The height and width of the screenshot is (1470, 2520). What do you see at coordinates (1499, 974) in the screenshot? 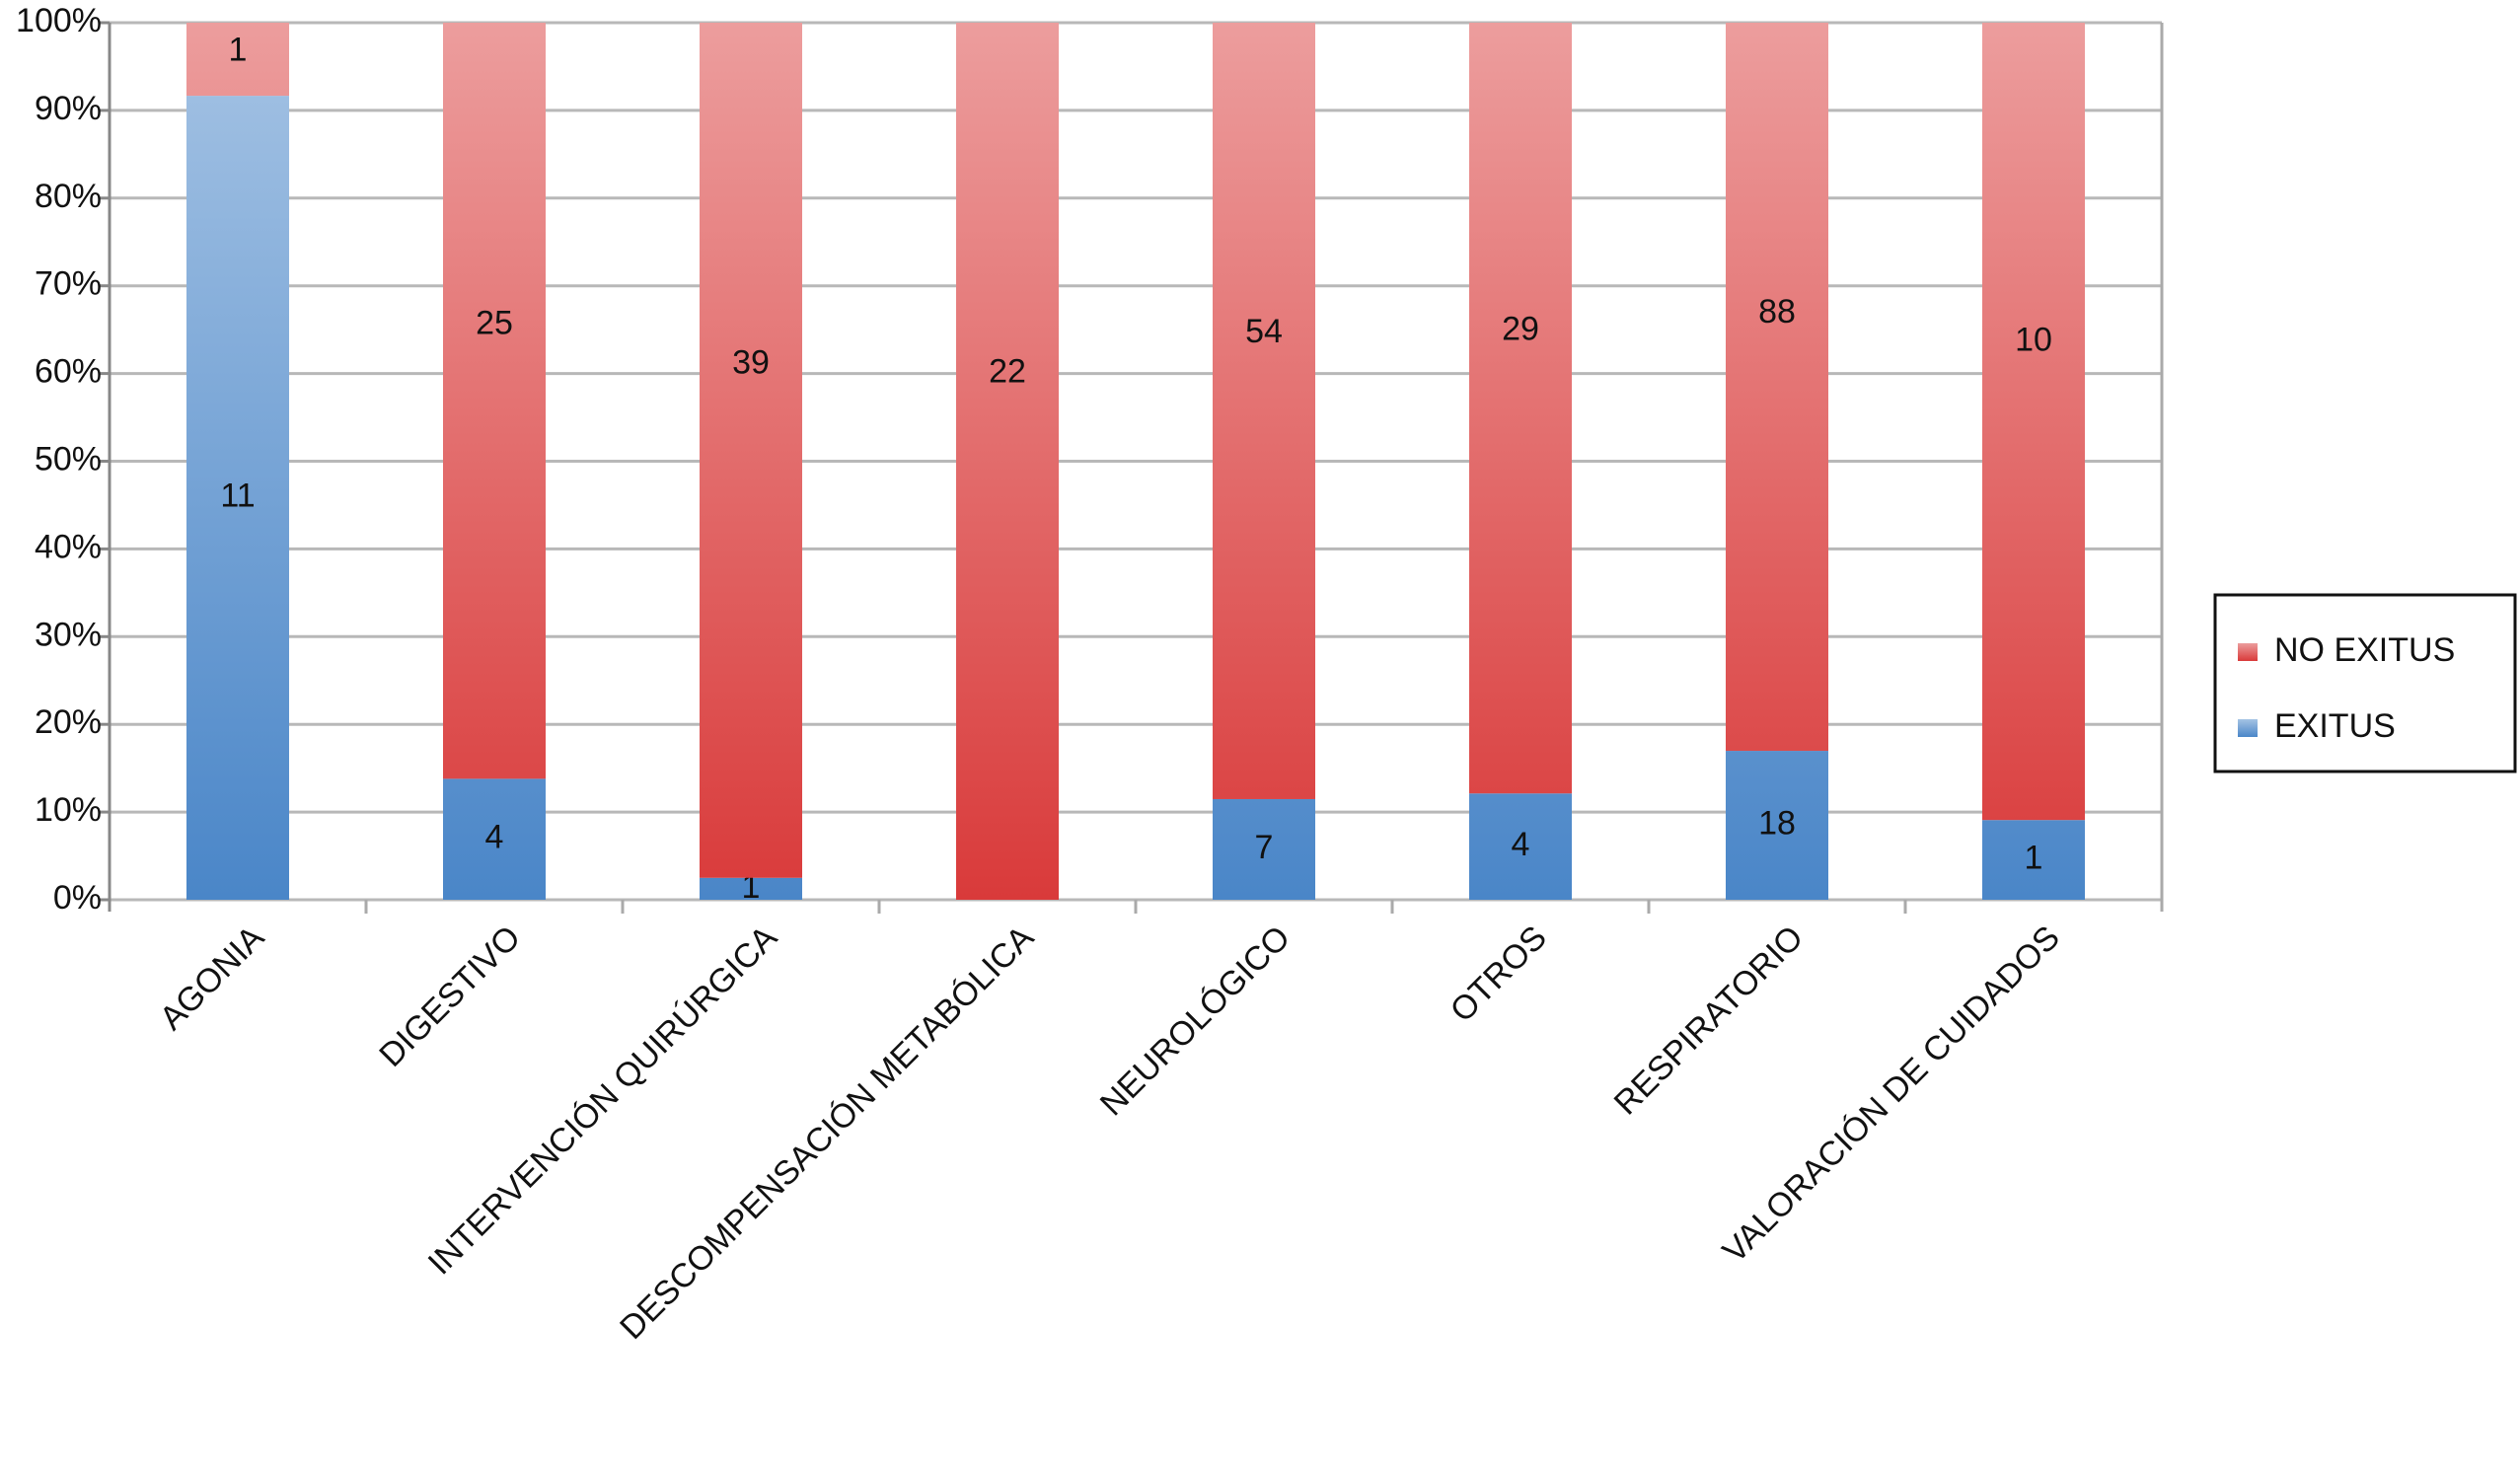
I see `x-tick-label: OTROS` at bounding box center [1499, 974].